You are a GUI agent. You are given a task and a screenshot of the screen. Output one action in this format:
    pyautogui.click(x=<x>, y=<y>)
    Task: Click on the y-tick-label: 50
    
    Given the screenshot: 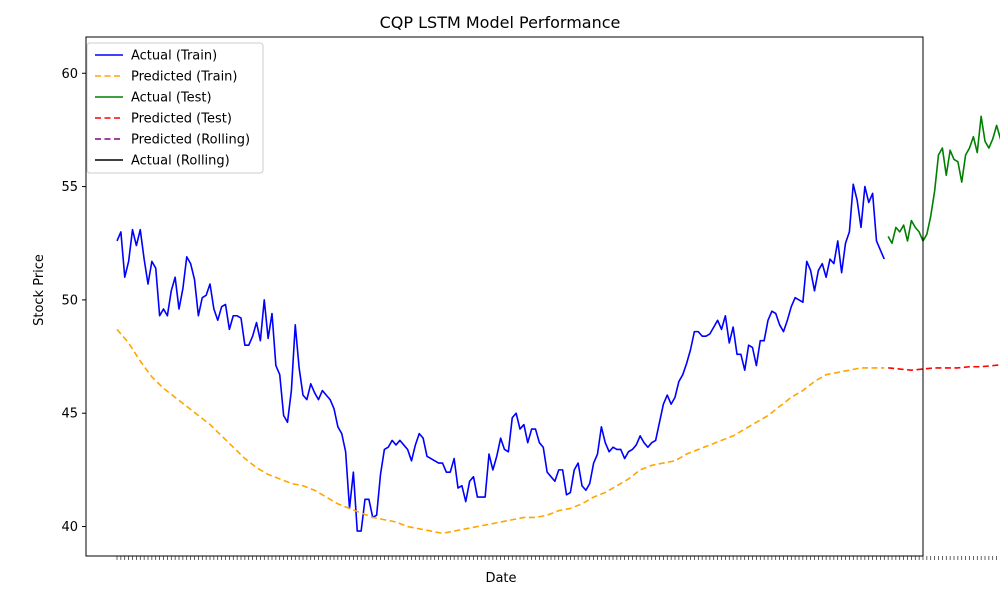 What is the action you would take?
    pyautogui.click(x=69, y=300)
    